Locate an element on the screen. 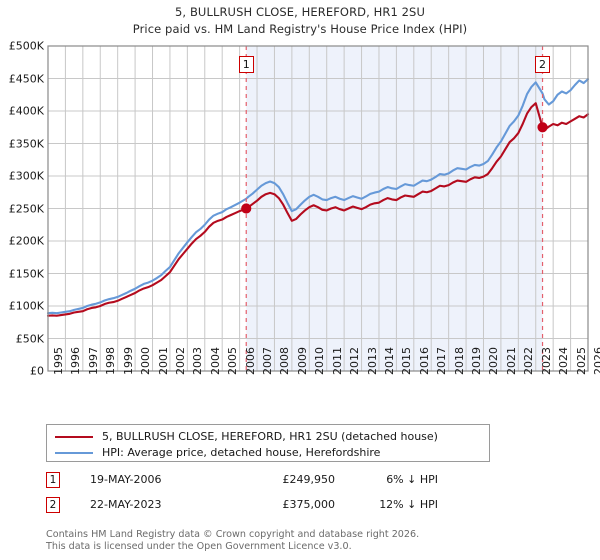  x-axis-tick-label: 2011 is located at coordinates (337, 361).